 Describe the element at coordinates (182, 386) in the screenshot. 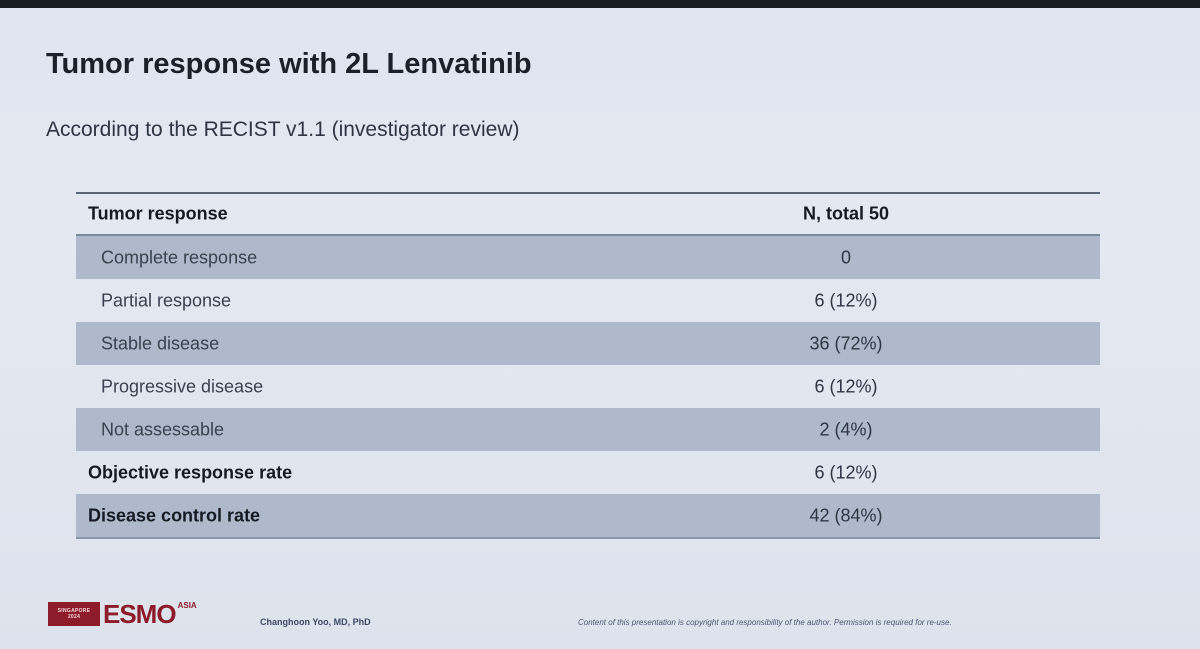

I see `row-label: Progressive disease` at that location.